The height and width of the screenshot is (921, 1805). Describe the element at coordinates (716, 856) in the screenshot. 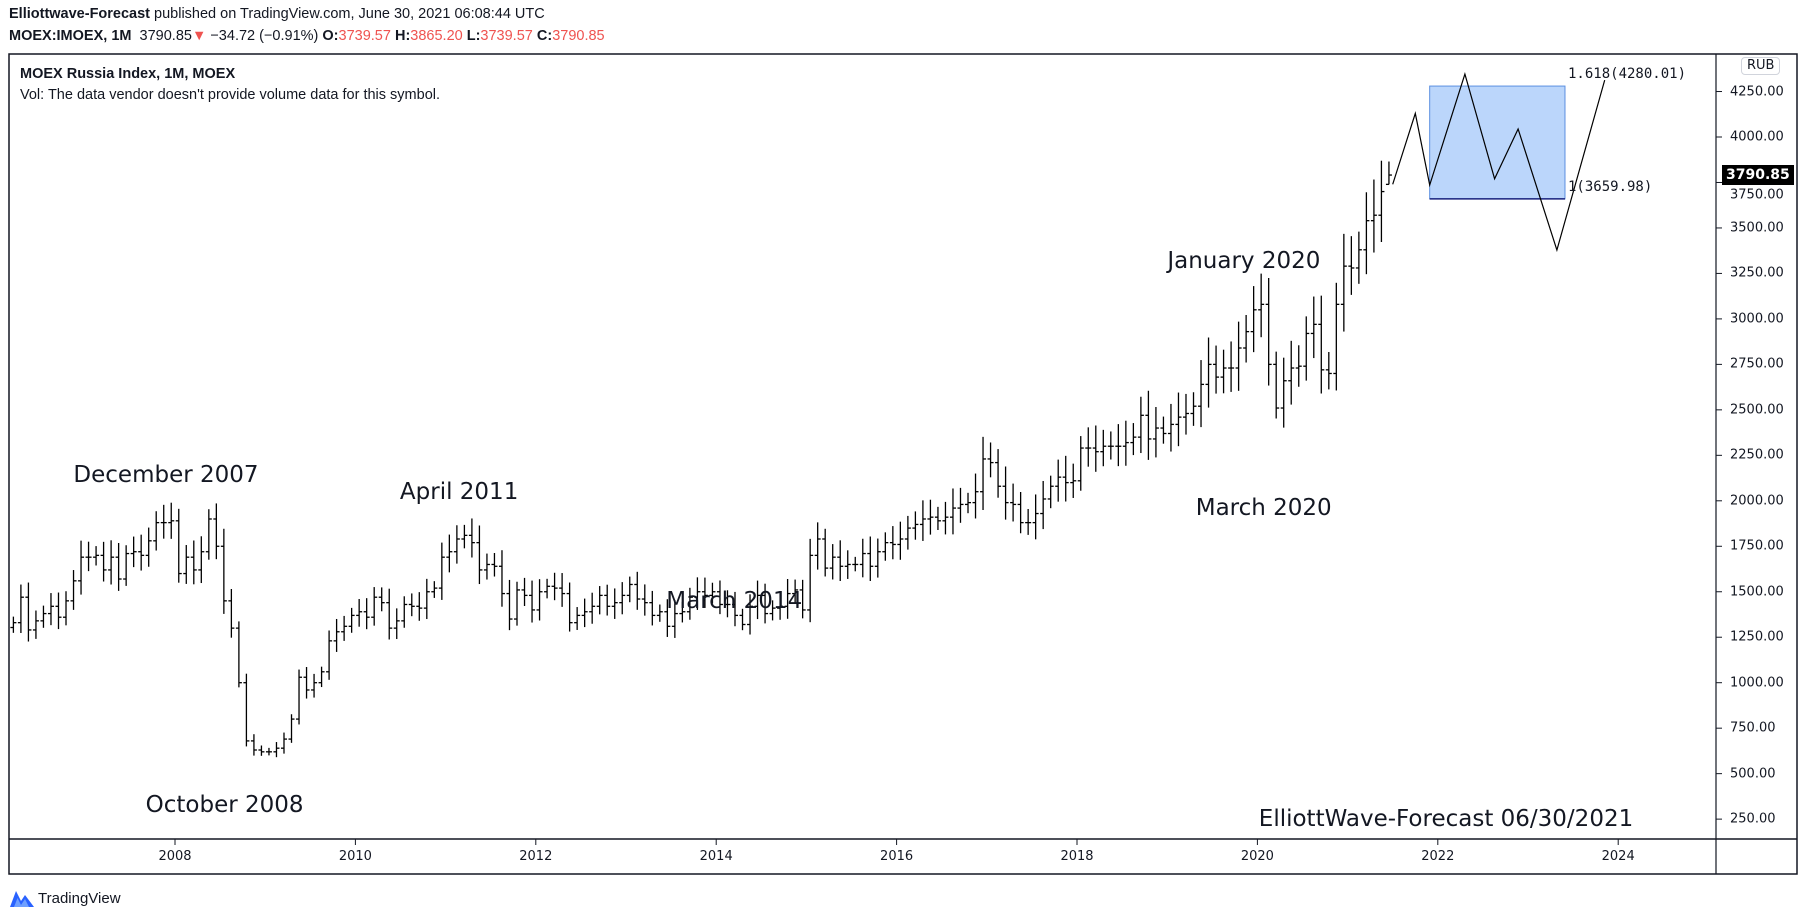

I see `time-tick-label: 2014` at that location.